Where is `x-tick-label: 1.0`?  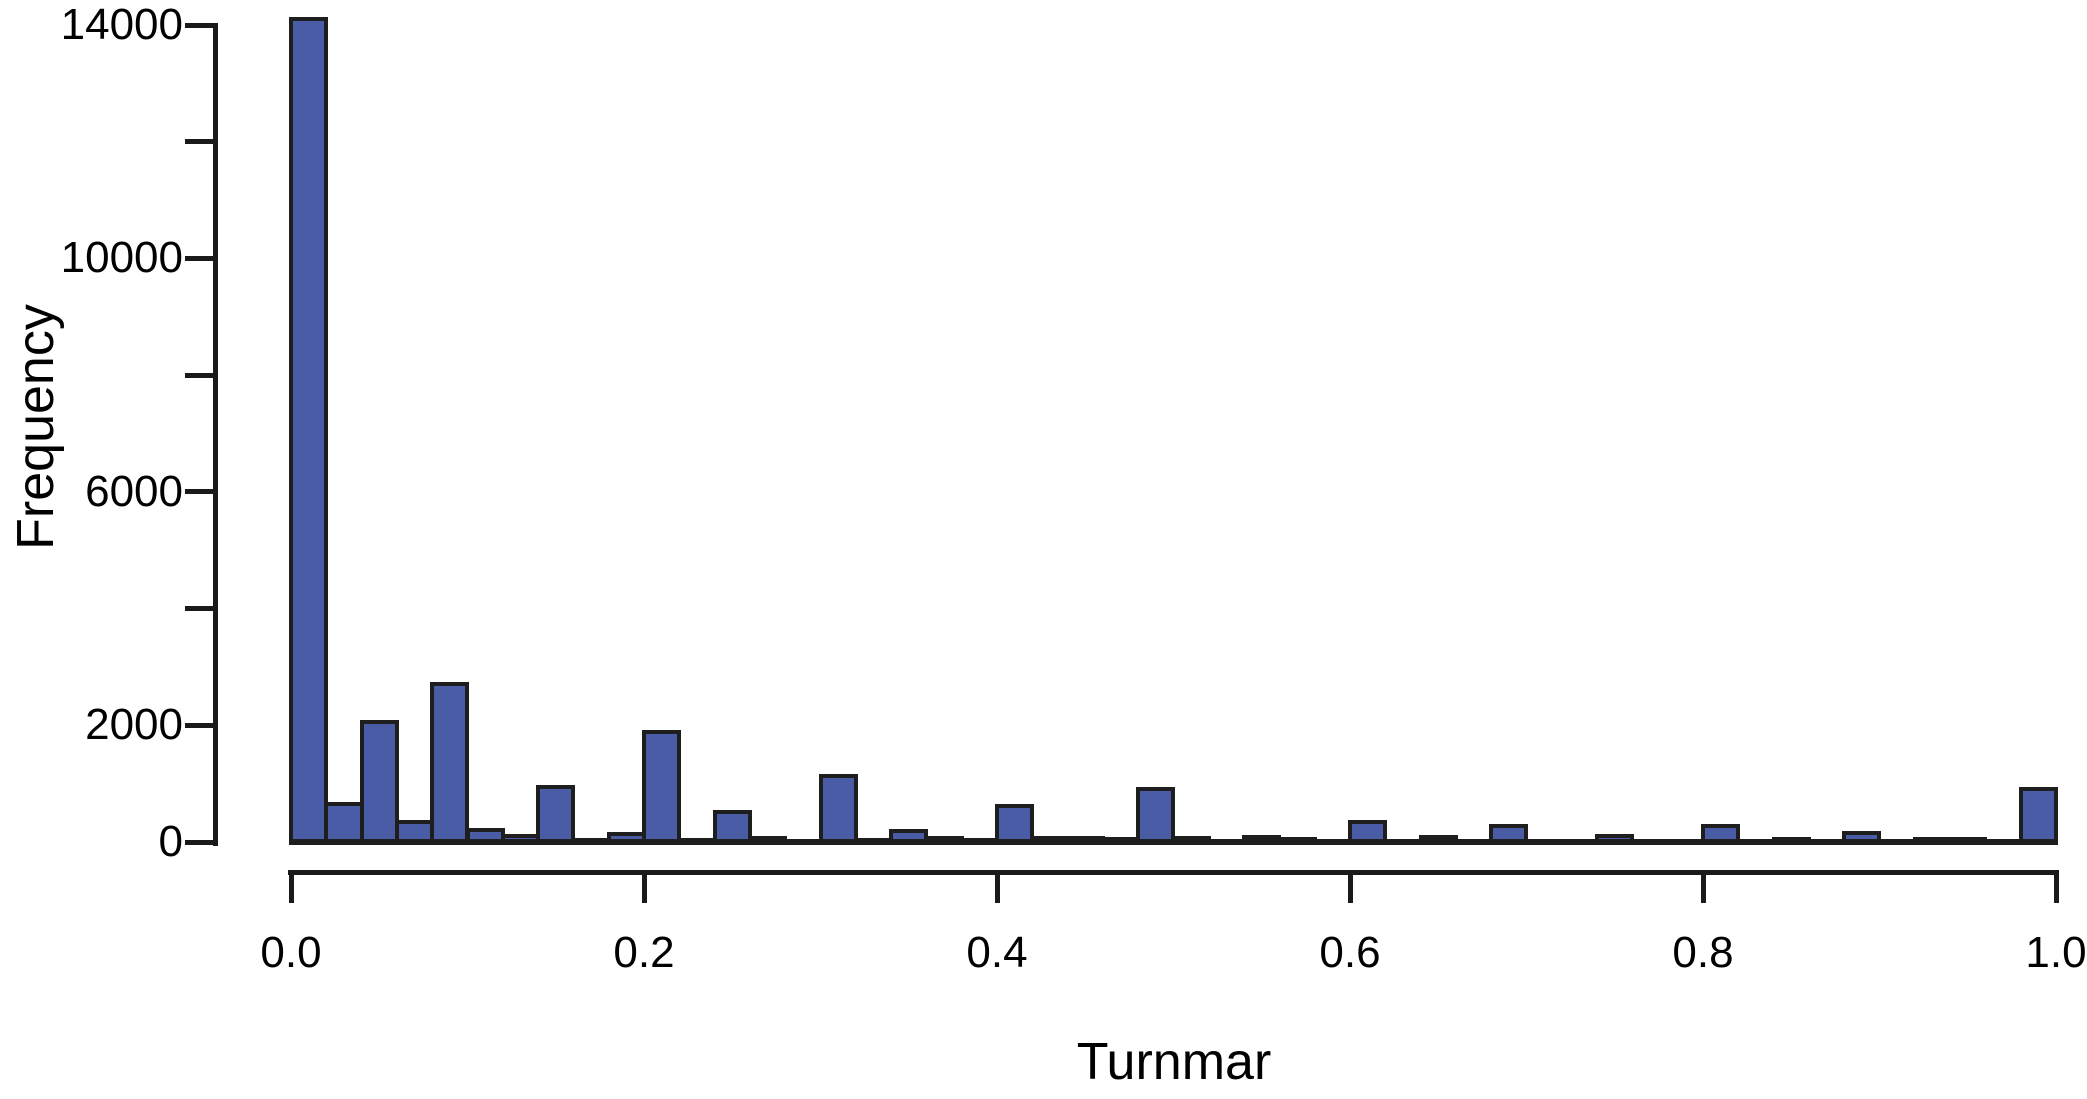
x-tick-label: 1.0 is located at coordinates (2056, 952).